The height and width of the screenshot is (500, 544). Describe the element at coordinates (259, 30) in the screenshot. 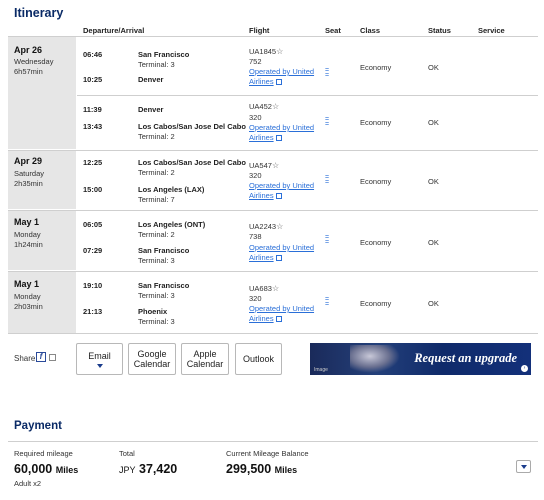

I see `header-flight: Flight` at that location.